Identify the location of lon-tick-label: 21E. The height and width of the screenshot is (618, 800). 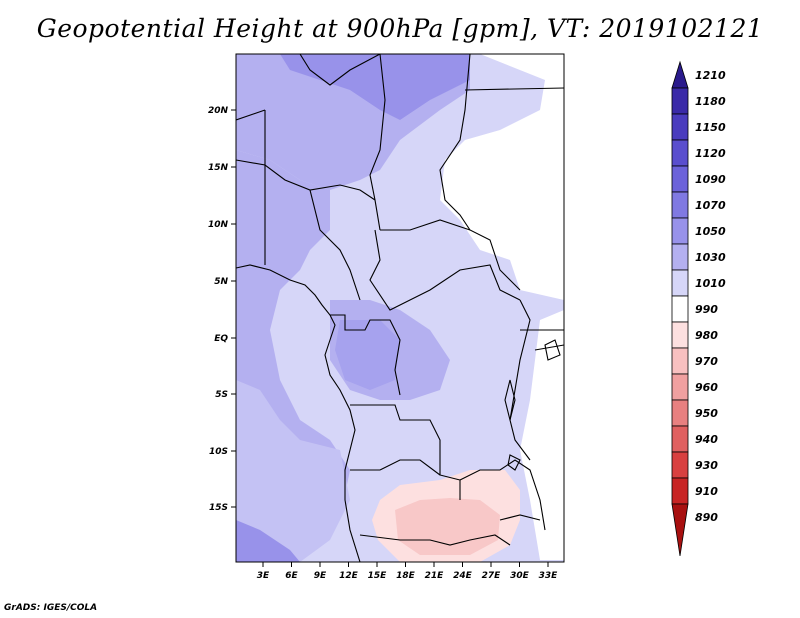
(435, 576).